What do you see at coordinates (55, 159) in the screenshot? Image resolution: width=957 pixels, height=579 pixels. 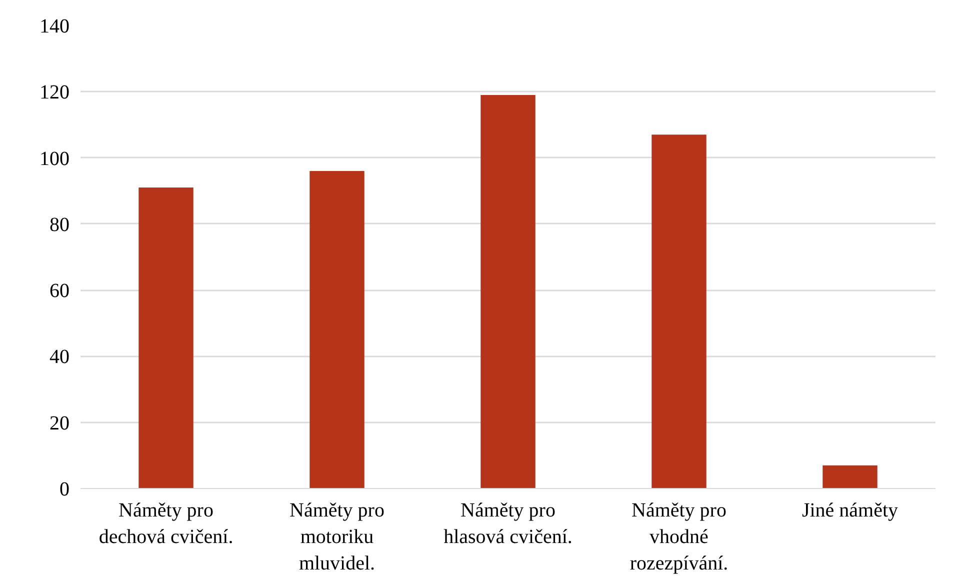 I see `y-tick-label: 100` at bounding box center [55, 159].